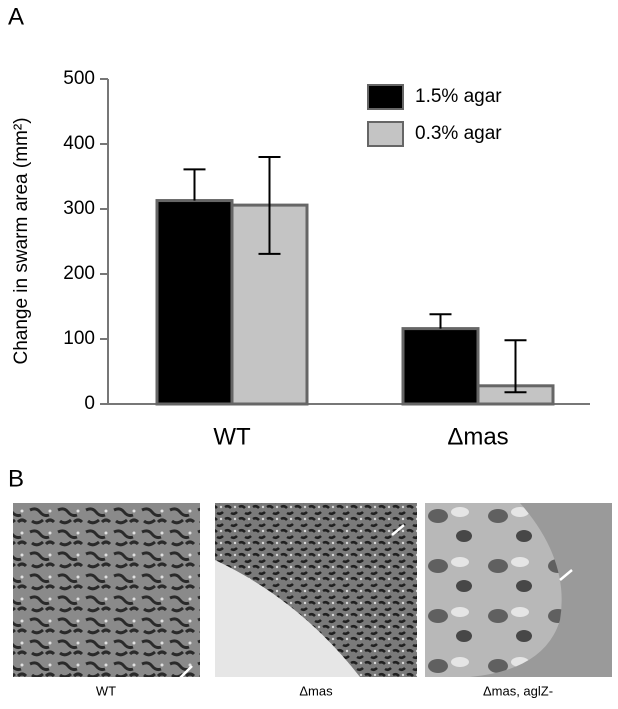 Image resolution: width=618 pixels, height=709 pixels. Describe the element at coordinates (458, 96) in the screenshot. I see `legend-label: 1.5% agar` at that location.